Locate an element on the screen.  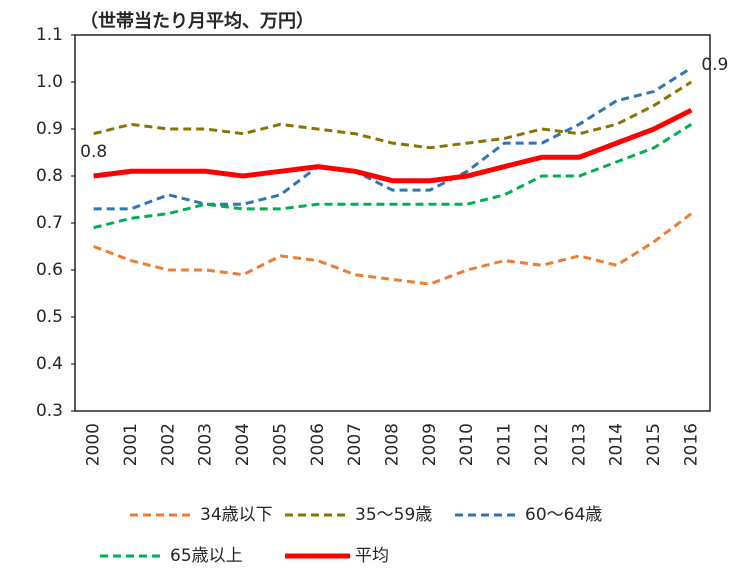
x-tick-label: 2005 is located at coordinates (280, 444).